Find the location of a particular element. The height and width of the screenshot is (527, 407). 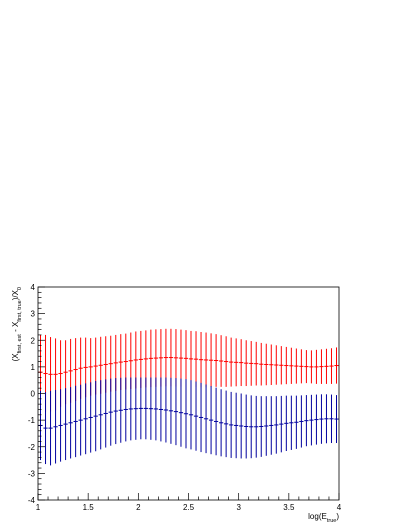

y-tick-label: 2 is located at coordinates (33, 340).